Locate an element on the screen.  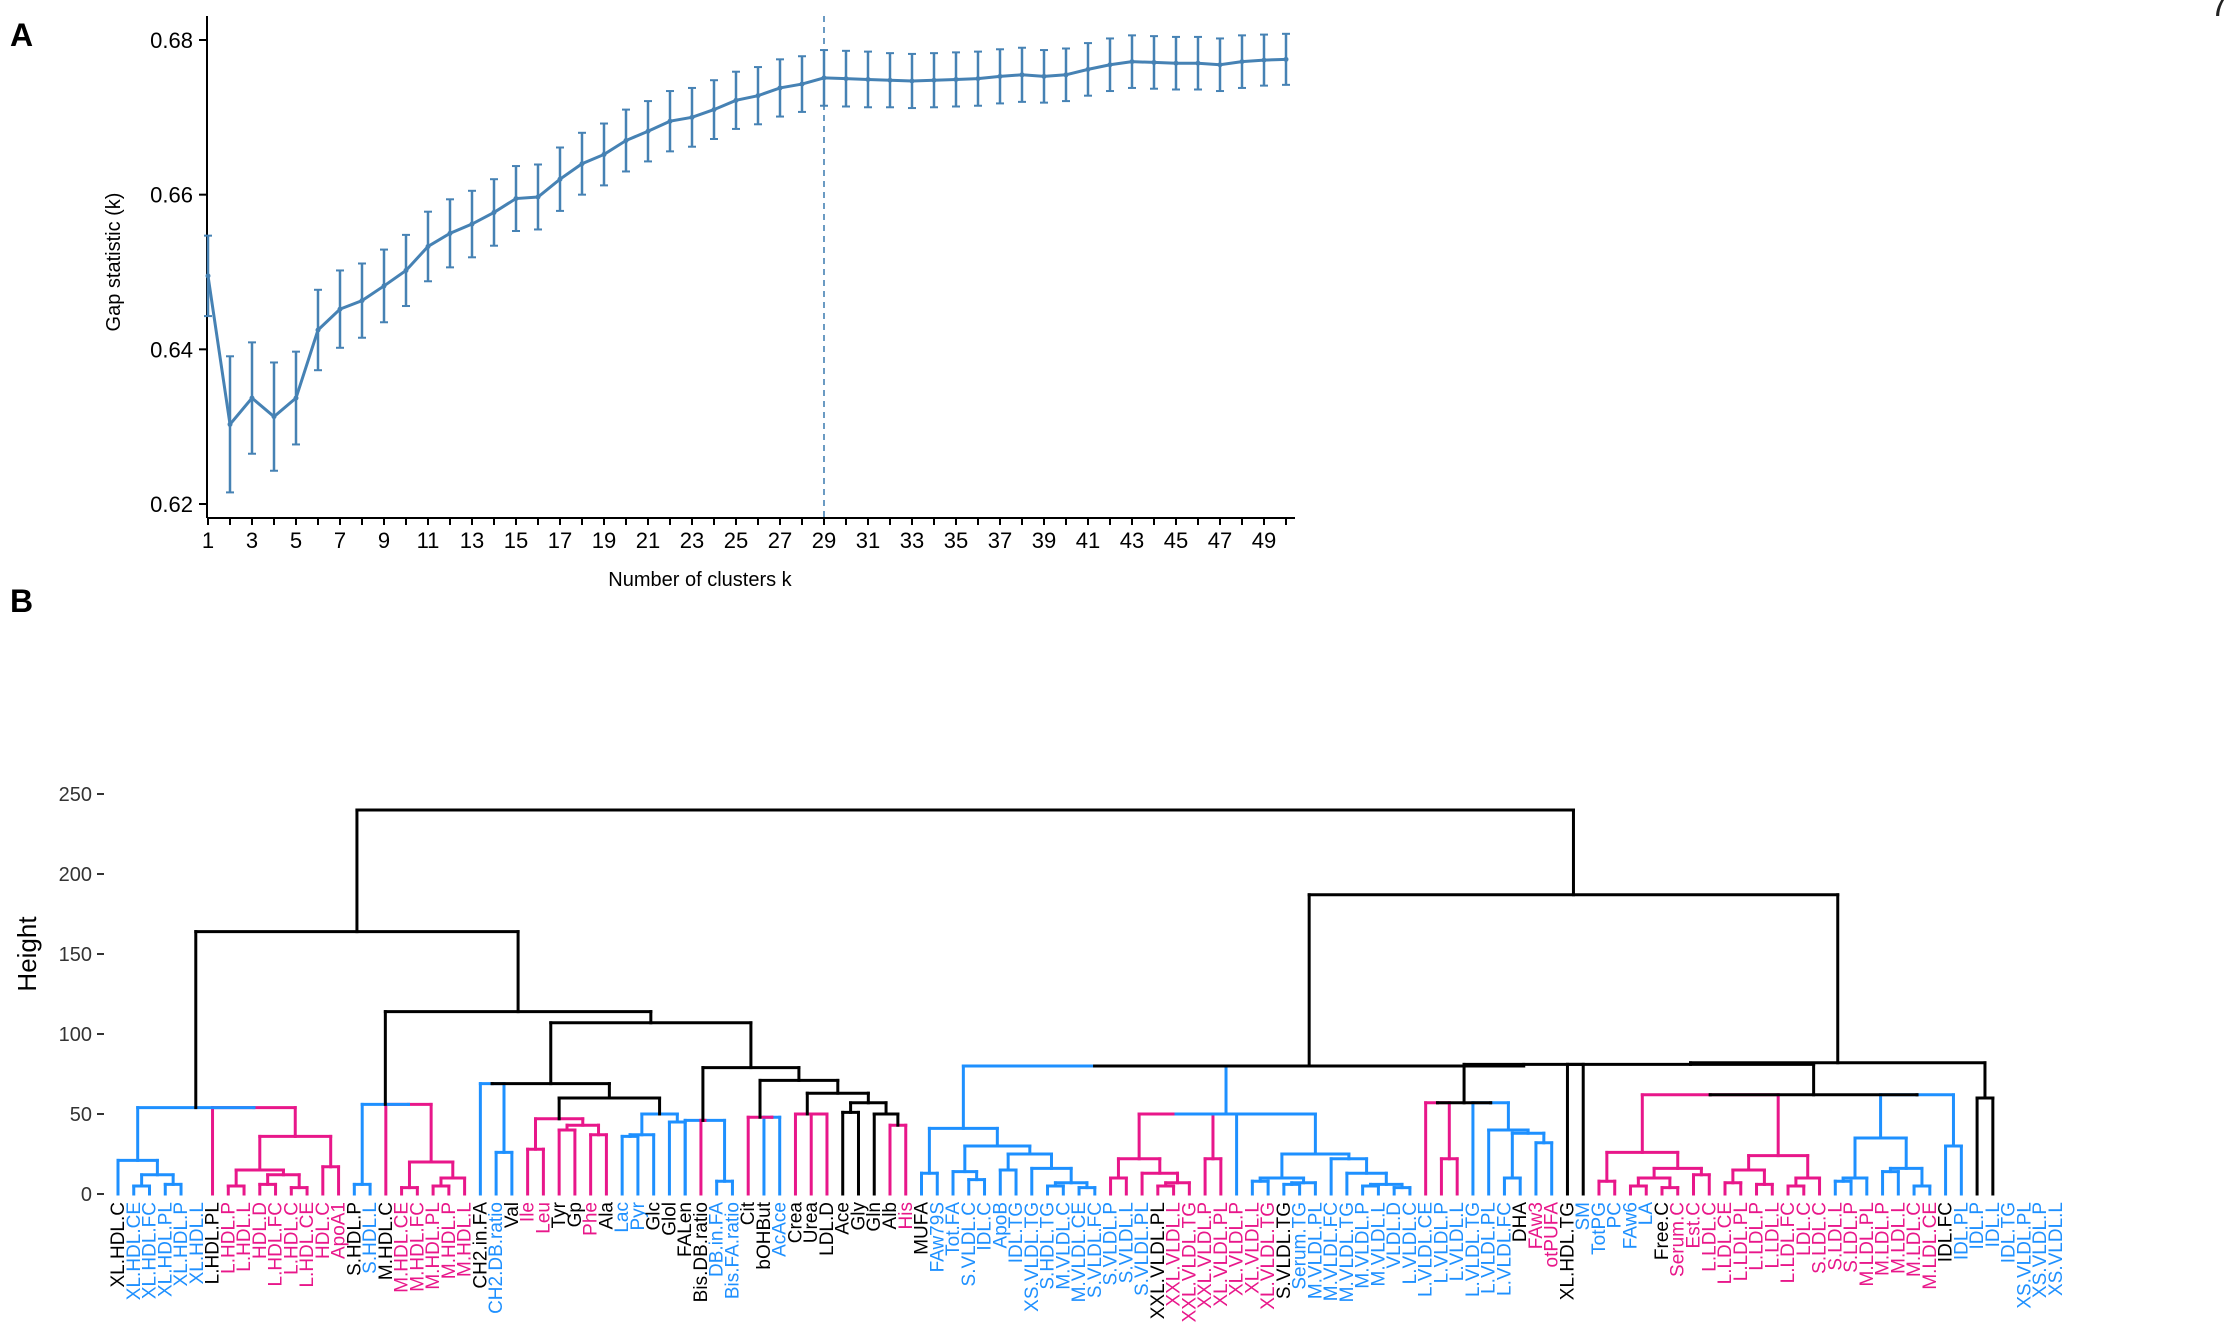
leaf-label: L.HDL.C is located at coordinates (291, 1238).